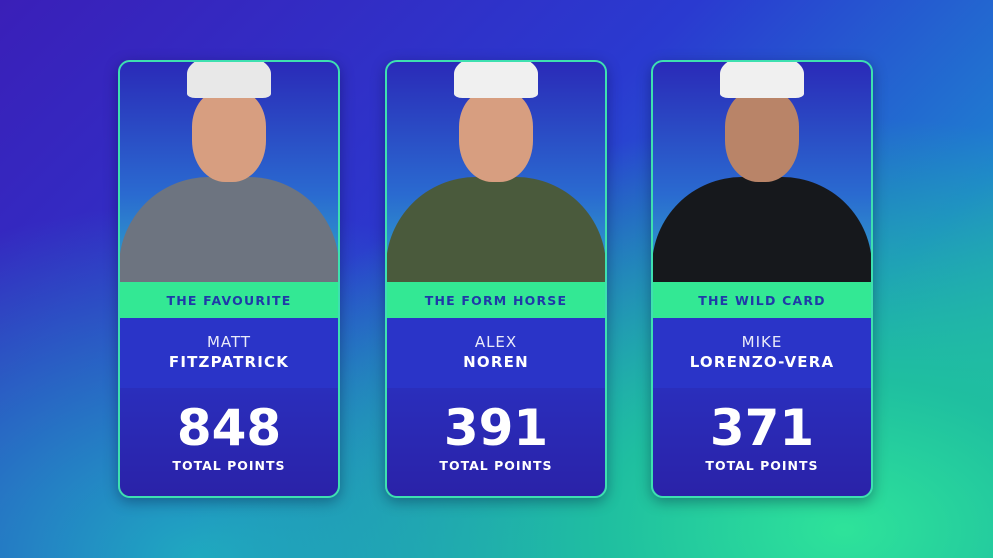 This screenshot has height=558, width=993. I want to click on player-name: MIKE LORENZO-VERA, so click(762, 353).